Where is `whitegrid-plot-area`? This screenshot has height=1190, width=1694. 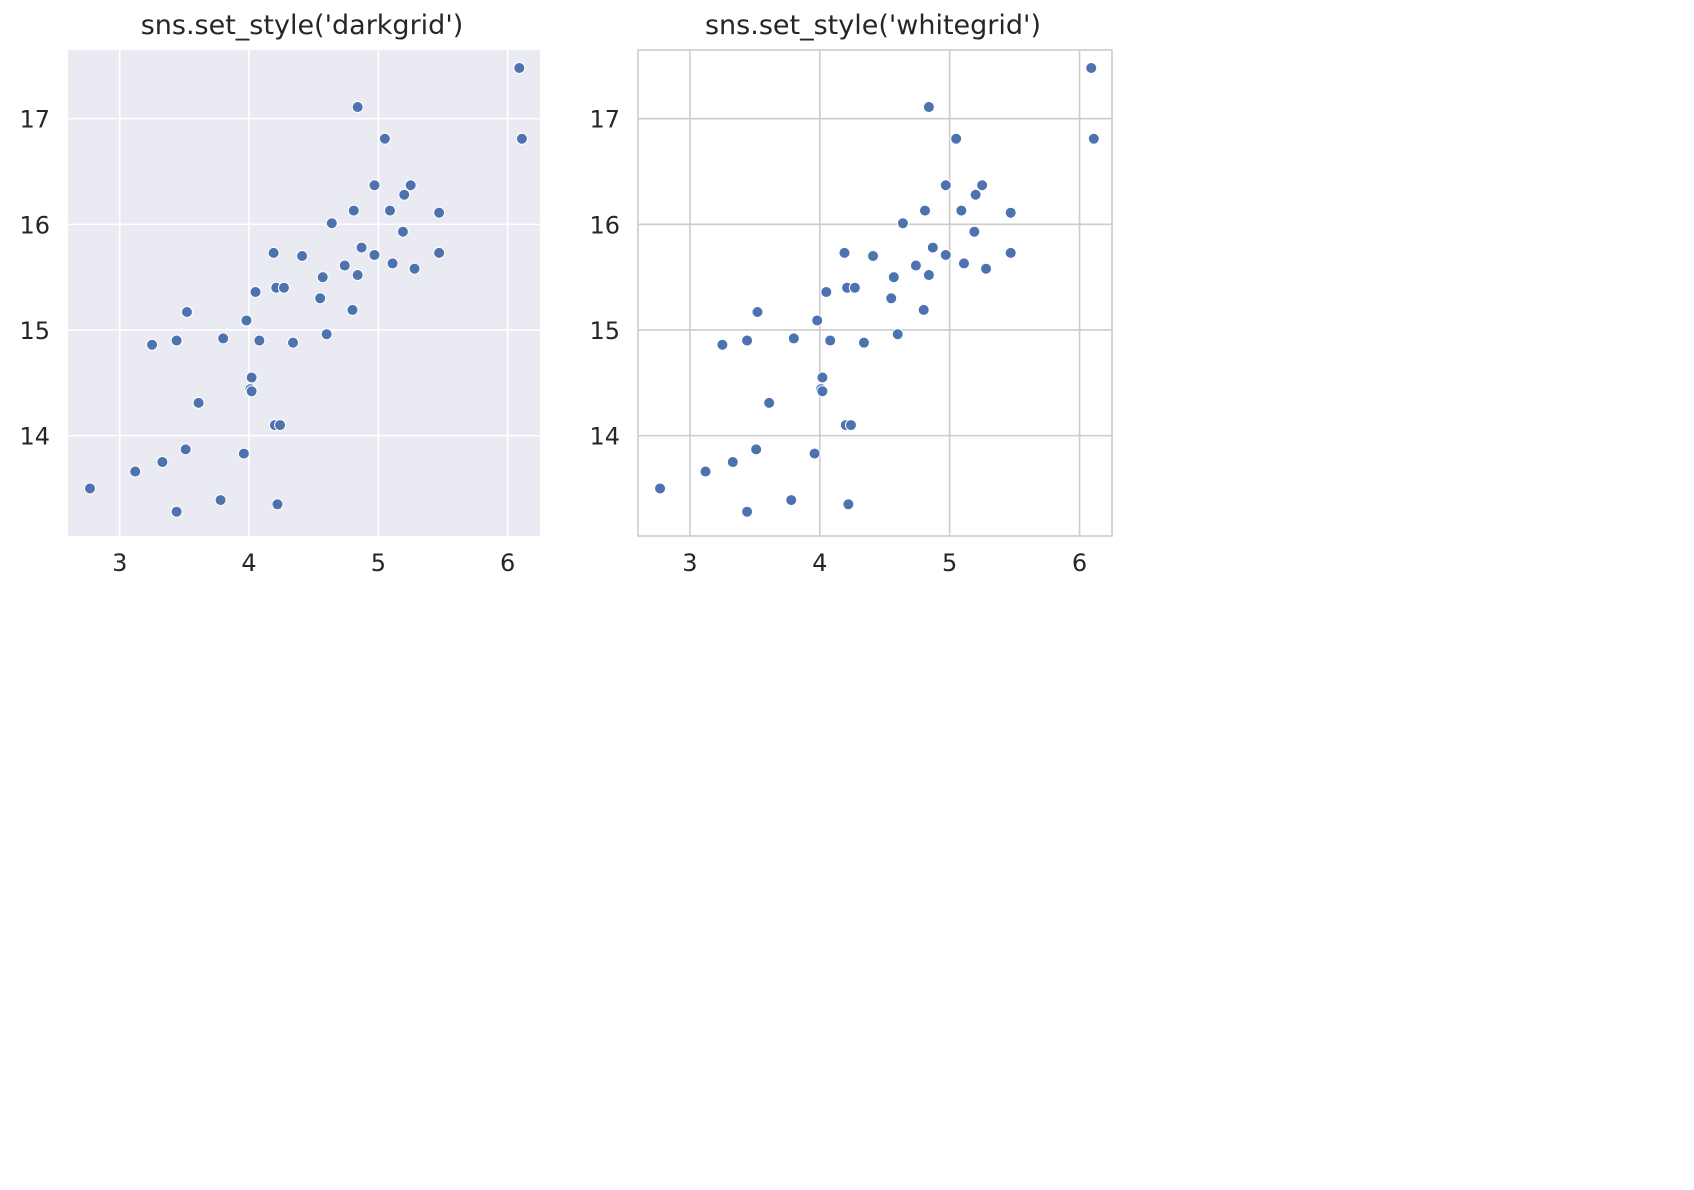 whitegrid-plot-area is located at coordinates (875, 293).